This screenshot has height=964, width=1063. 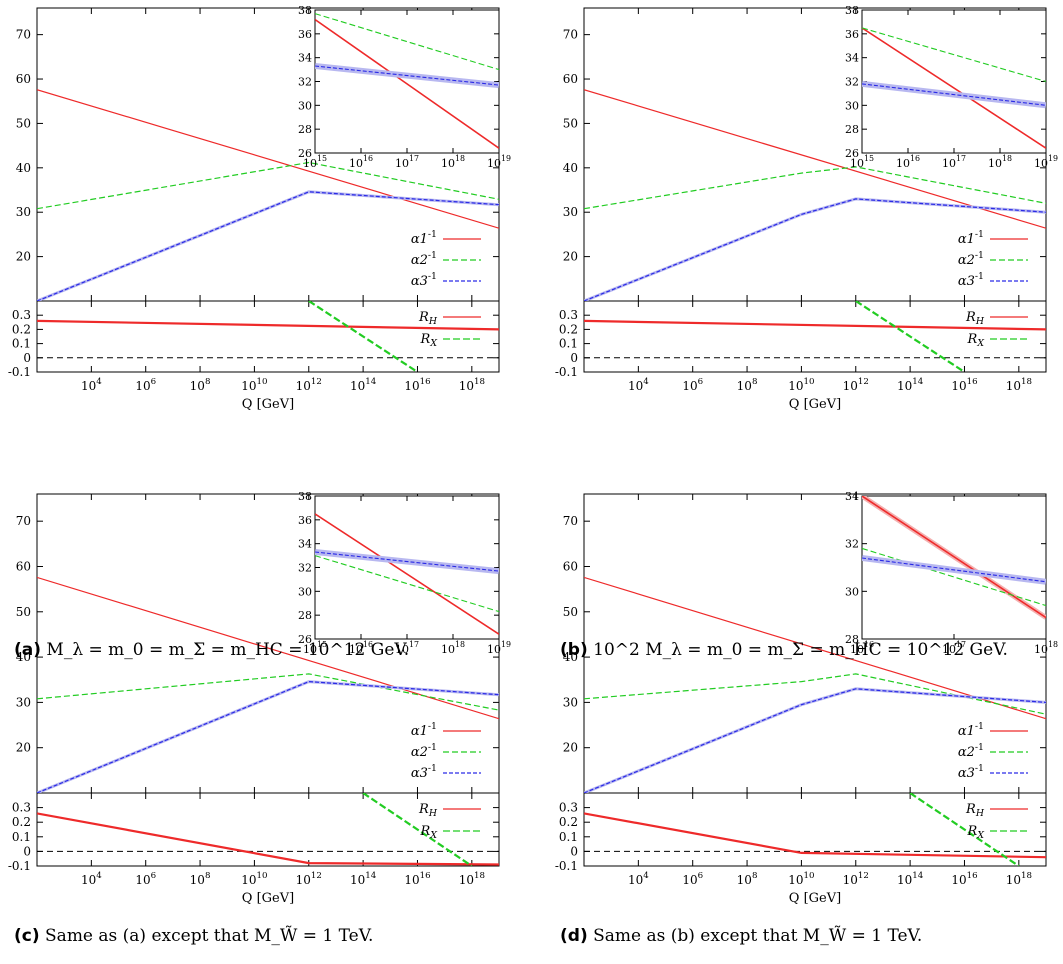 I want to click on legend-label: α2-1, so click(x=971, y=751).